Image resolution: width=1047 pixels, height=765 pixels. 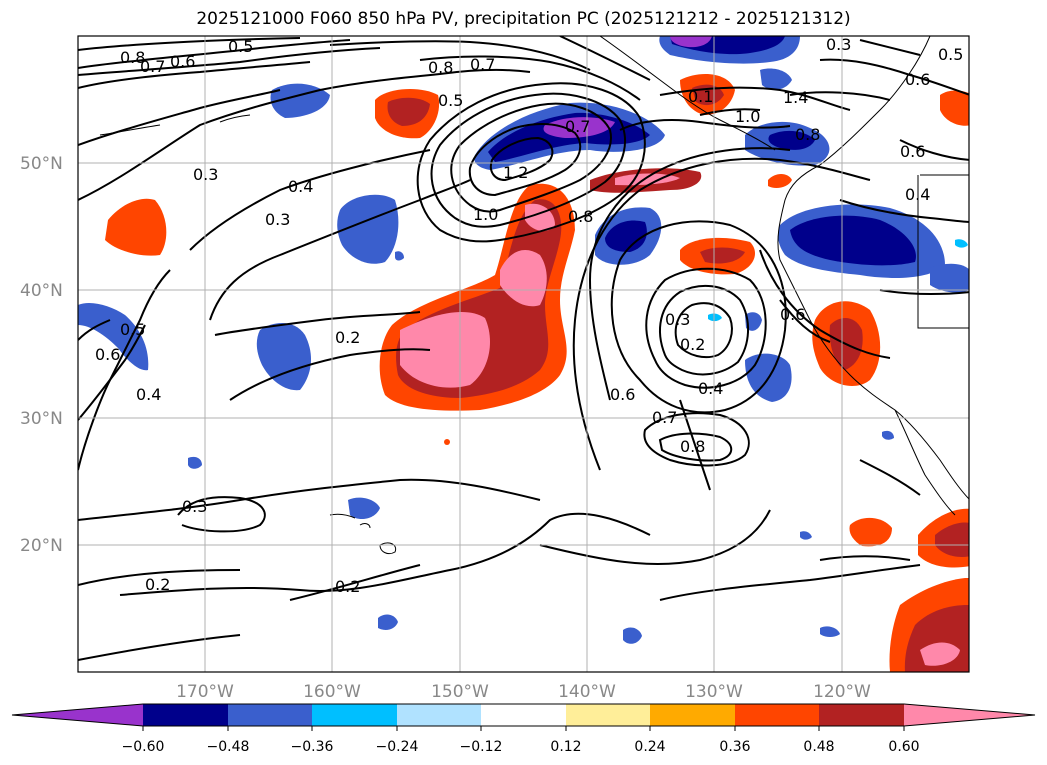 What do you see at coordinates (332, 692) in the screenshot?
I see `lon-label: 160°W` at bounding box center [332, 692].